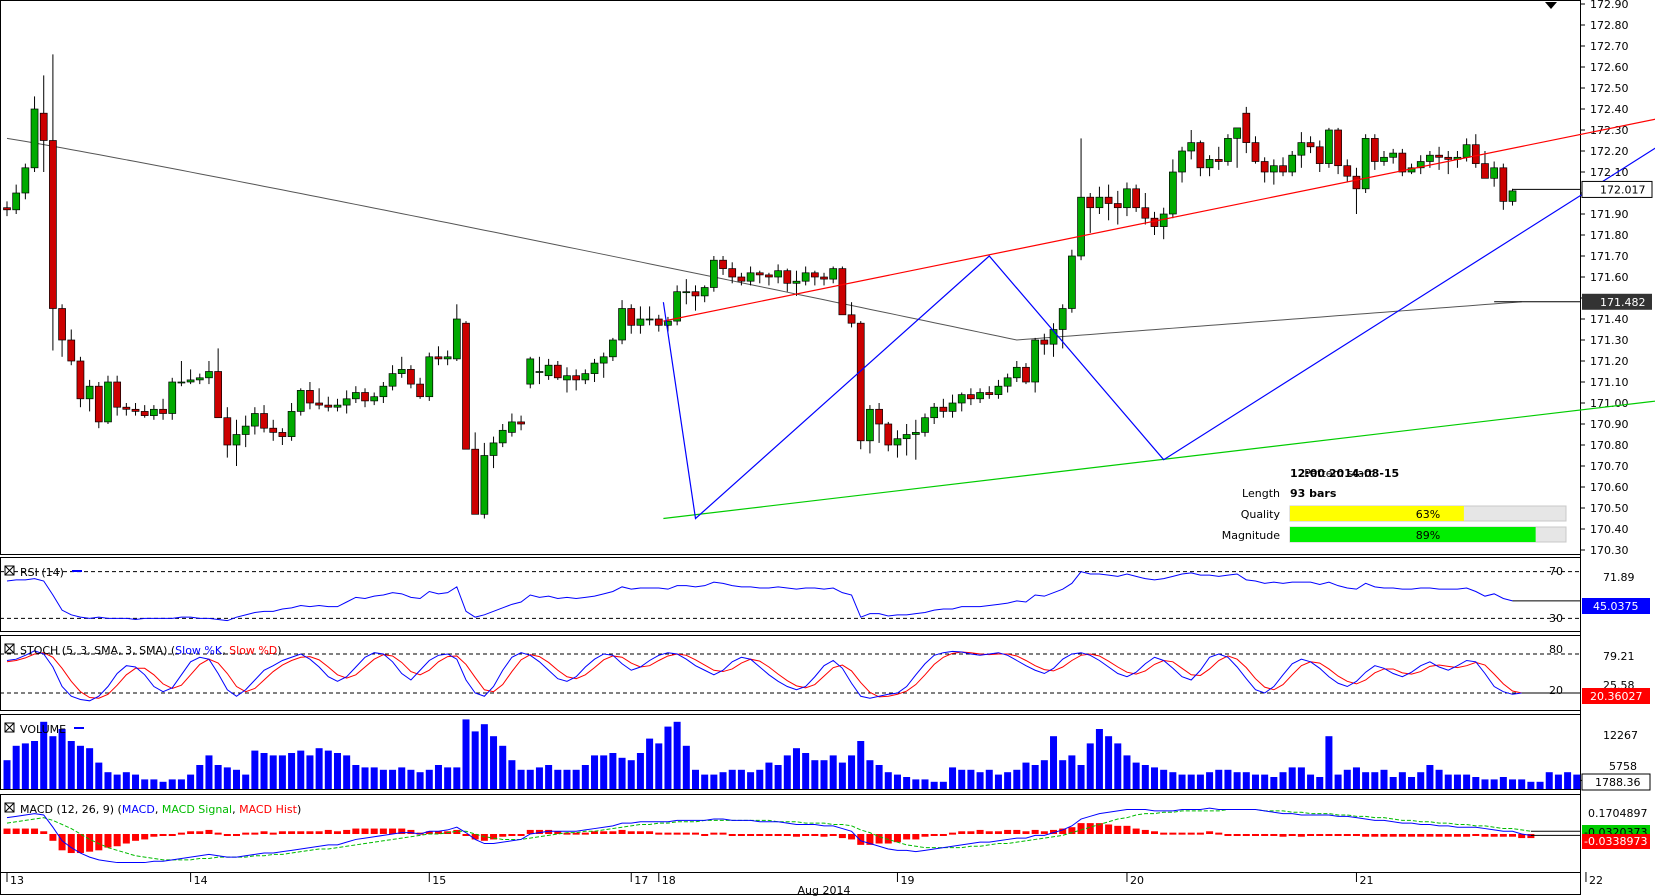 The height and width of the screenshot is (896, 1655). What do you see at coordinates (1609, 550) in the screenshot?
I see `price-tick-label: 170.30` at bounding box center [1609, 550].